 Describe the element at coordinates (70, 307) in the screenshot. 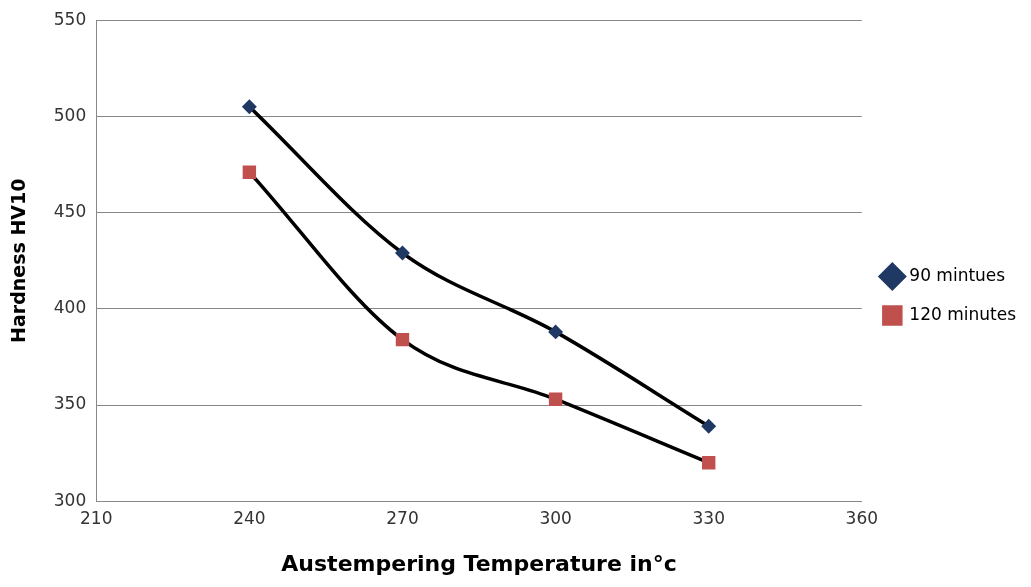

I see `y-tick-label: 400` at that location.